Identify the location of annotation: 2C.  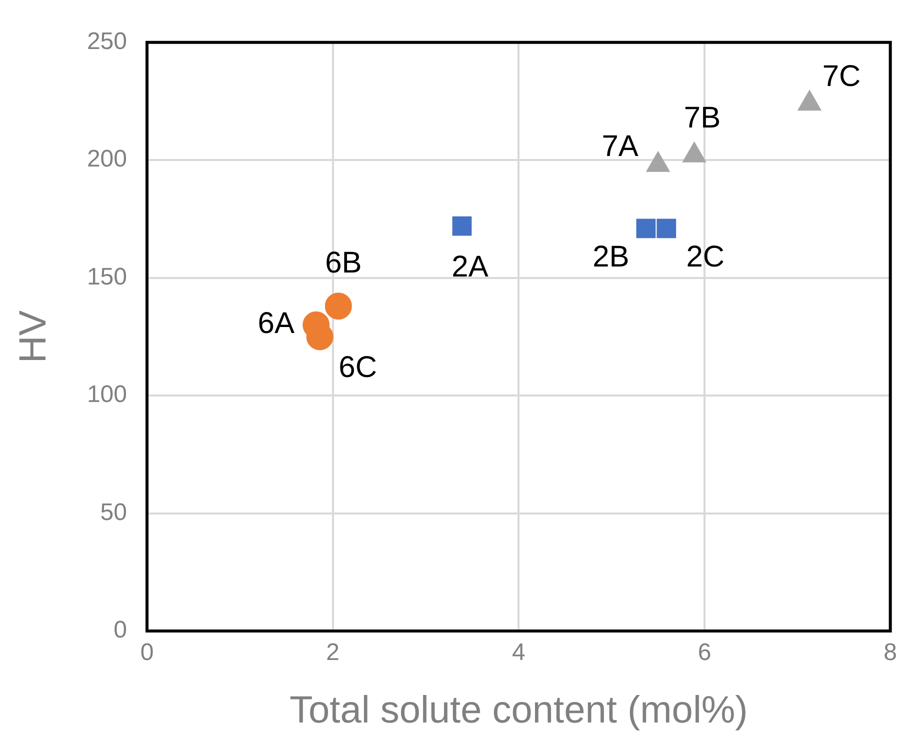
(705, 257).